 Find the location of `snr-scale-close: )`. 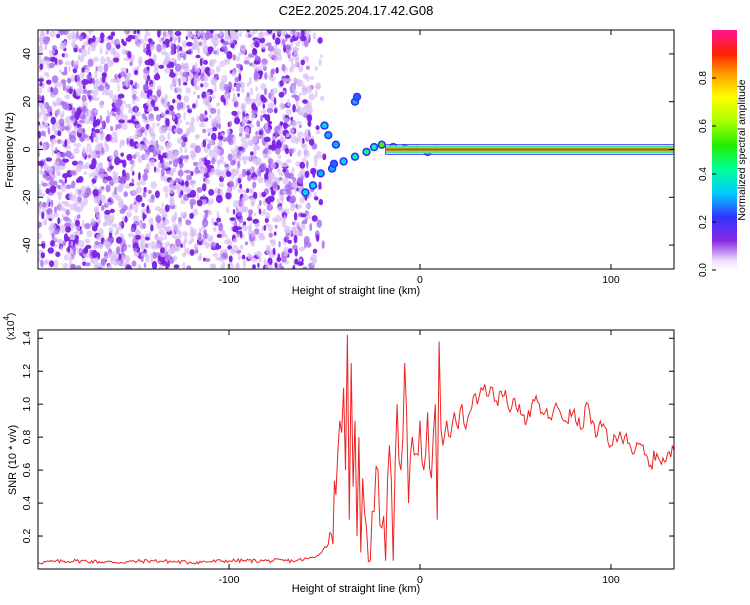

snr-scale-close: ) is located at coordinates (11, 314).